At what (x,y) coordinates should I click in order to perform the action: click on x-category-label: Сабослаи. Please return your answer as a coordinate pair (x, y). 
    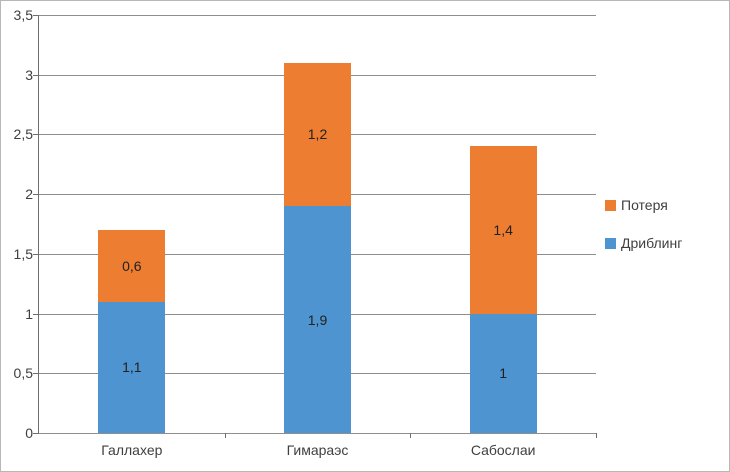
    Looking at the image, I should click on (503, 450).